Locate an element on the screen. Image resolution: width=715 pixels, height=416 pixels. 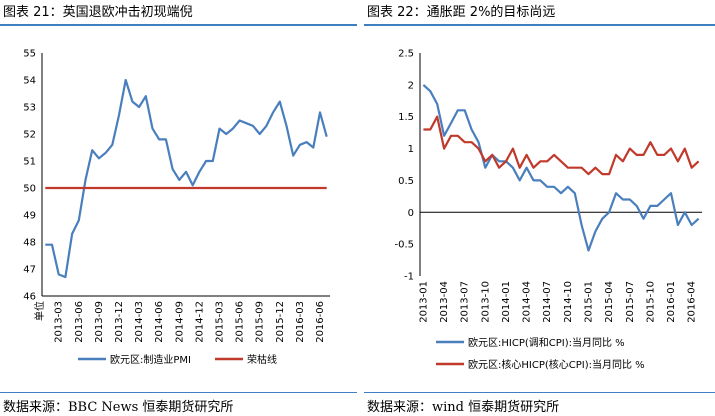
x-tick-label: 2015-04 is located at coordinates (609, 302).